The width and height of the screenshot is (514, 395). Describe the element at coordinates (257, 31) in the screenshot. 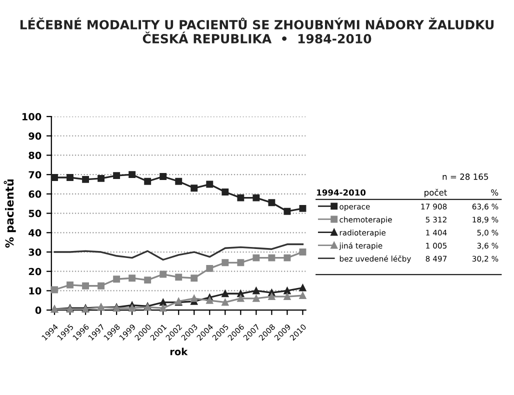

I see `chart-title: LÉČEBNÉ MODALITY U PACIENTŮ SE ZHOUBNÝMI NÁDORY ŽALUDKU ČESKÁ REPUBLIKA • 1984-2010` at that location.